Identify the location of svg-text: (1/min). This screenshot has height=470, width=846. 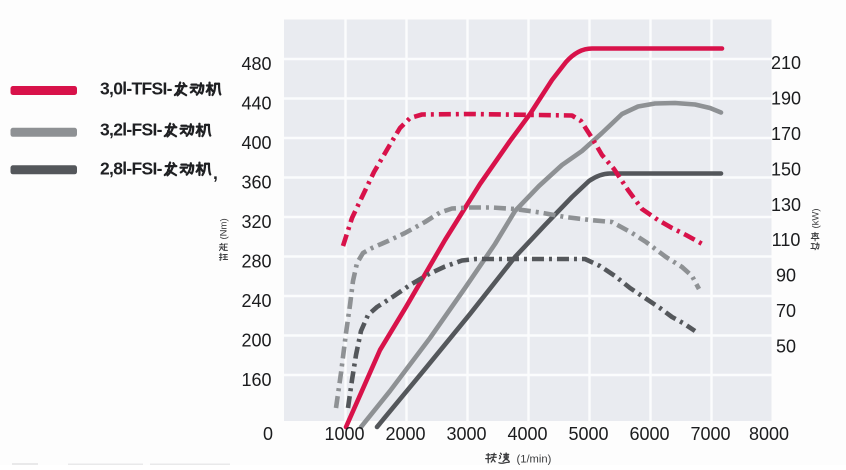
(534, 459).